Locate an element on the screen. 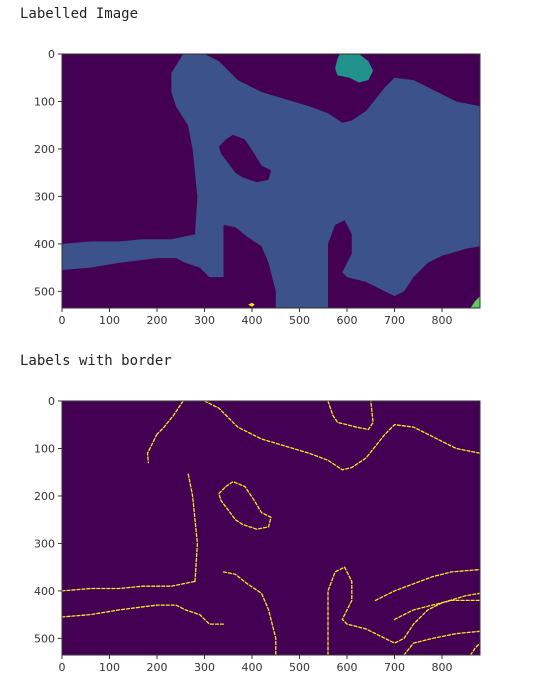 Image resolution: width=551 pixels, height=689 pixels. labelled-x-tick-label-0: 0 is located at coordinates (62, 320).